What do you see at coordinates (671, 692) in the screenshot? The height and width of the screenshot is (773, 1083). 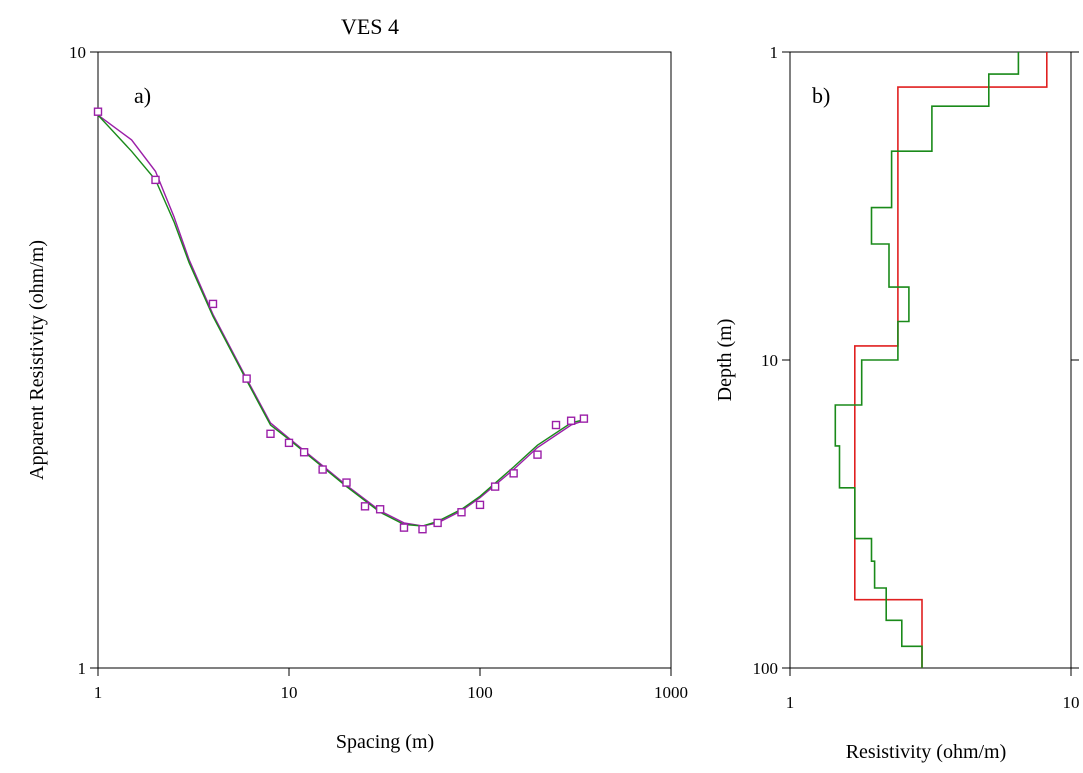 I see `x-tick-label: 1000` at bounding box center [671, 692].